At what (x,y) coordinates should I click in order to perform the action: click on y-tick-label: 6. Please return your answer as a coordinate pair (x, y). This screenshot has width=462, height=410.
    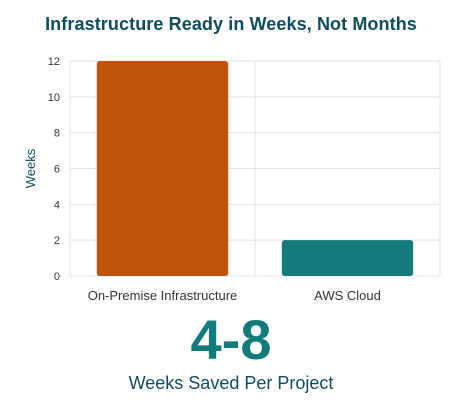
    Looking at the image, I should click on (57, 170).